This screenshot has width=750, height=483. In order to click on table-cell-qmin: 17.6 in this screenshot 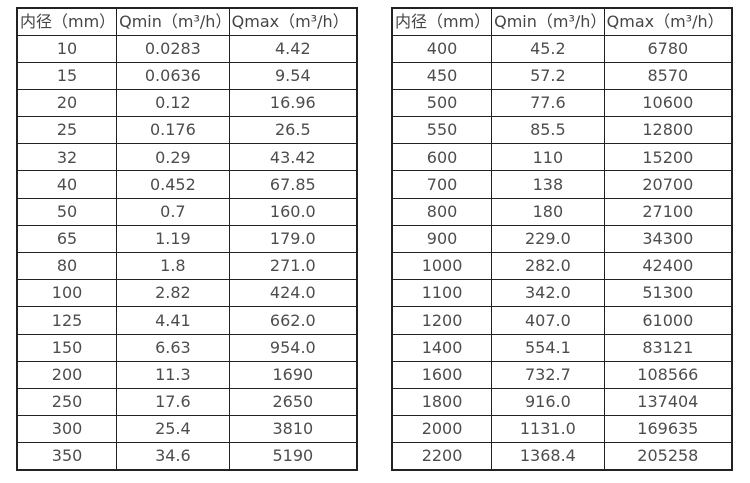, I will do `click(173, 402)`.